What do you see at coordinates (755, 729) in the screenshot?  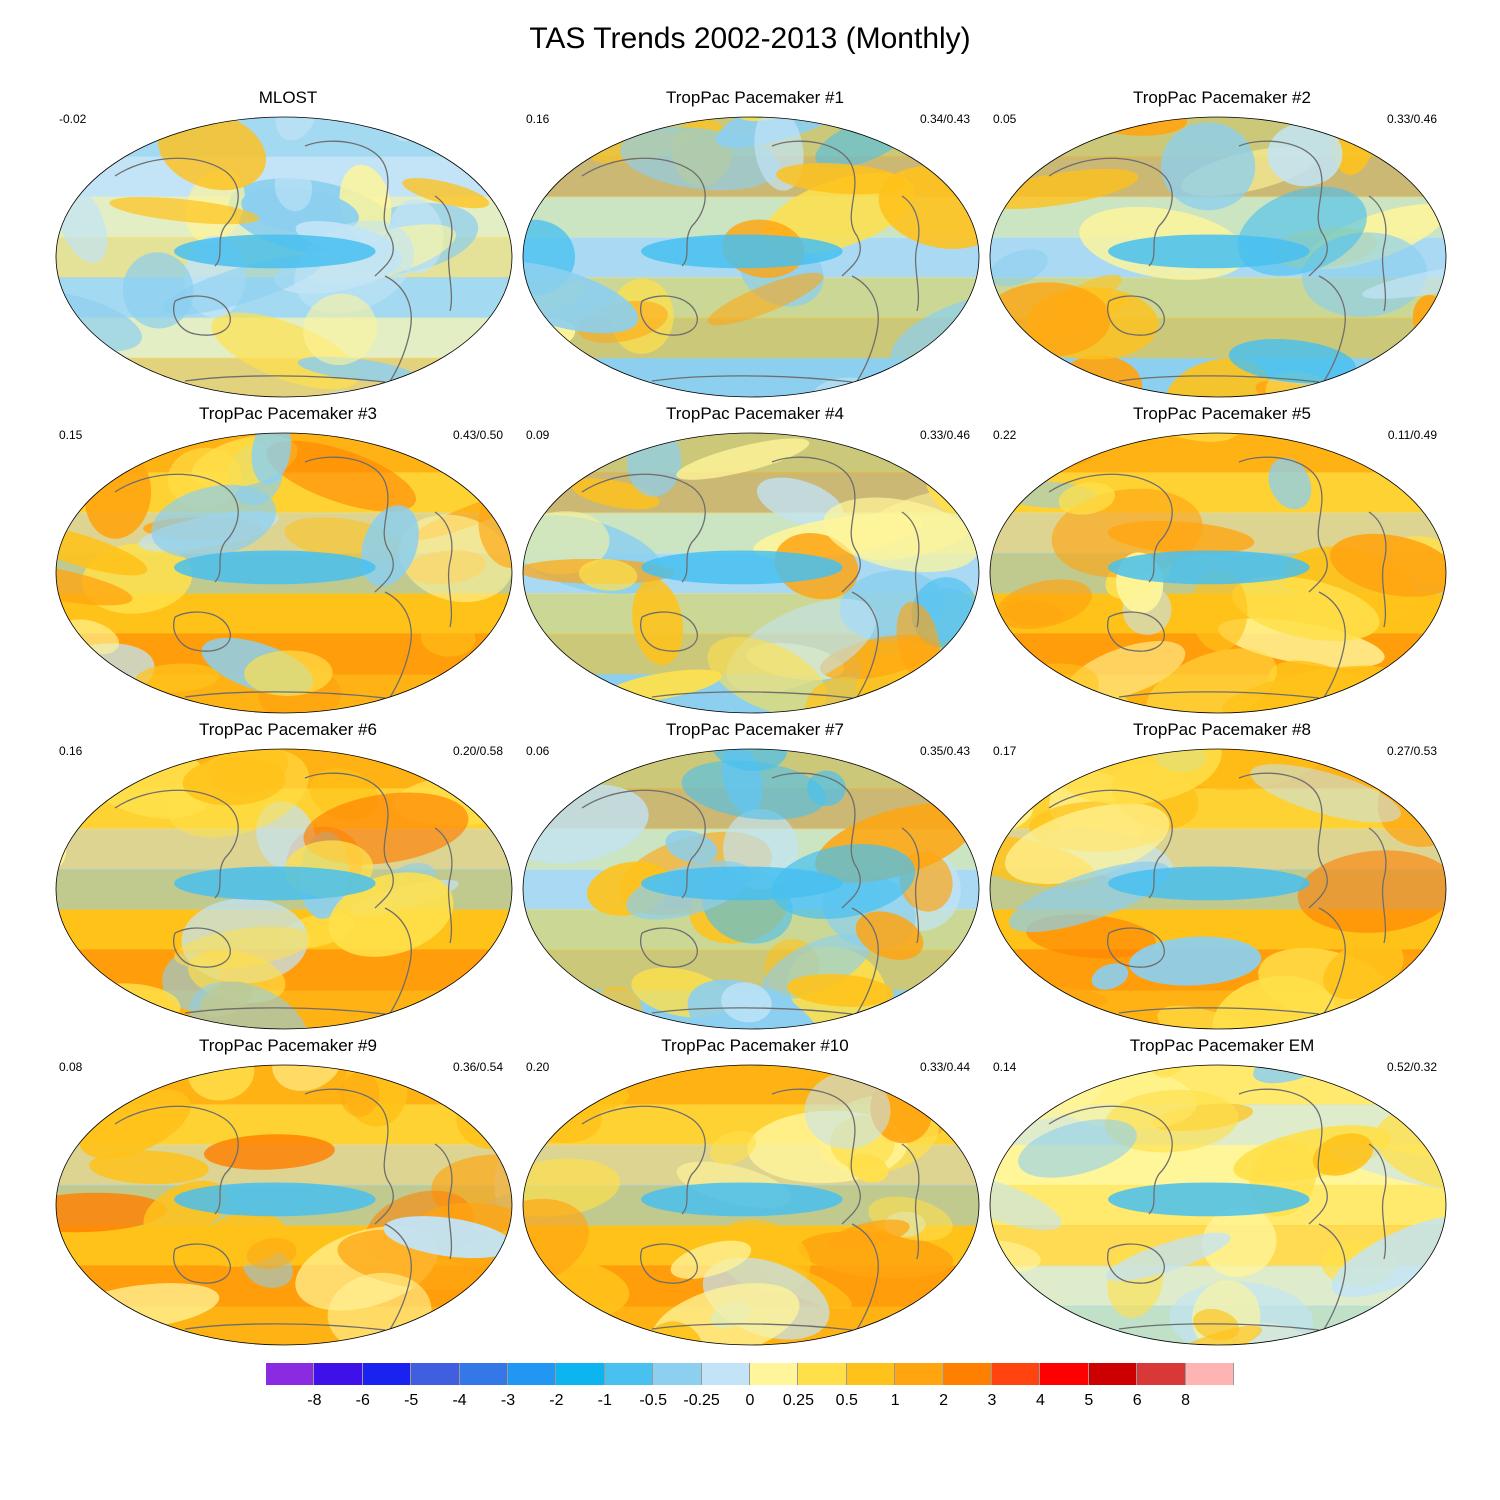 I see `panel-title: TropPac Pacemaker #7` at bounding box center [755, 729].